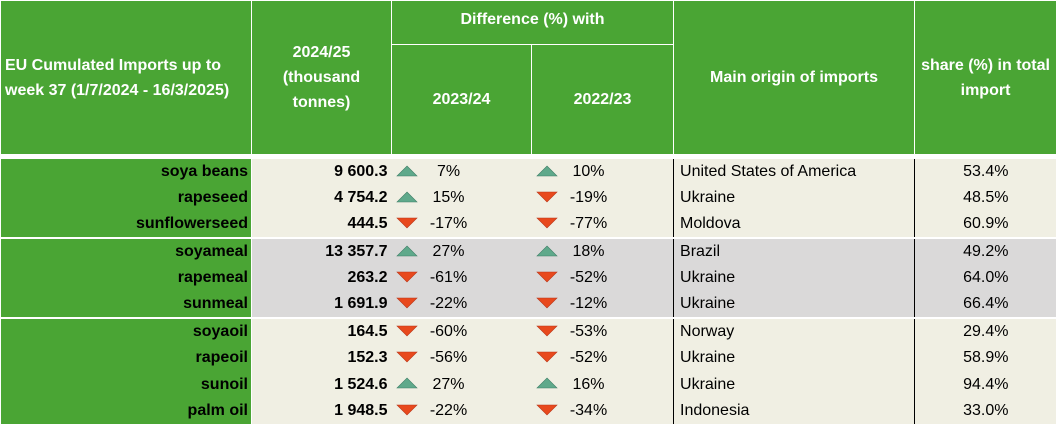 The height and width of the screenshot is (426, 1056). Describe the element at coordinates (794, 225) in the screenshot. I see `origin-cell: Moldova` at that location.